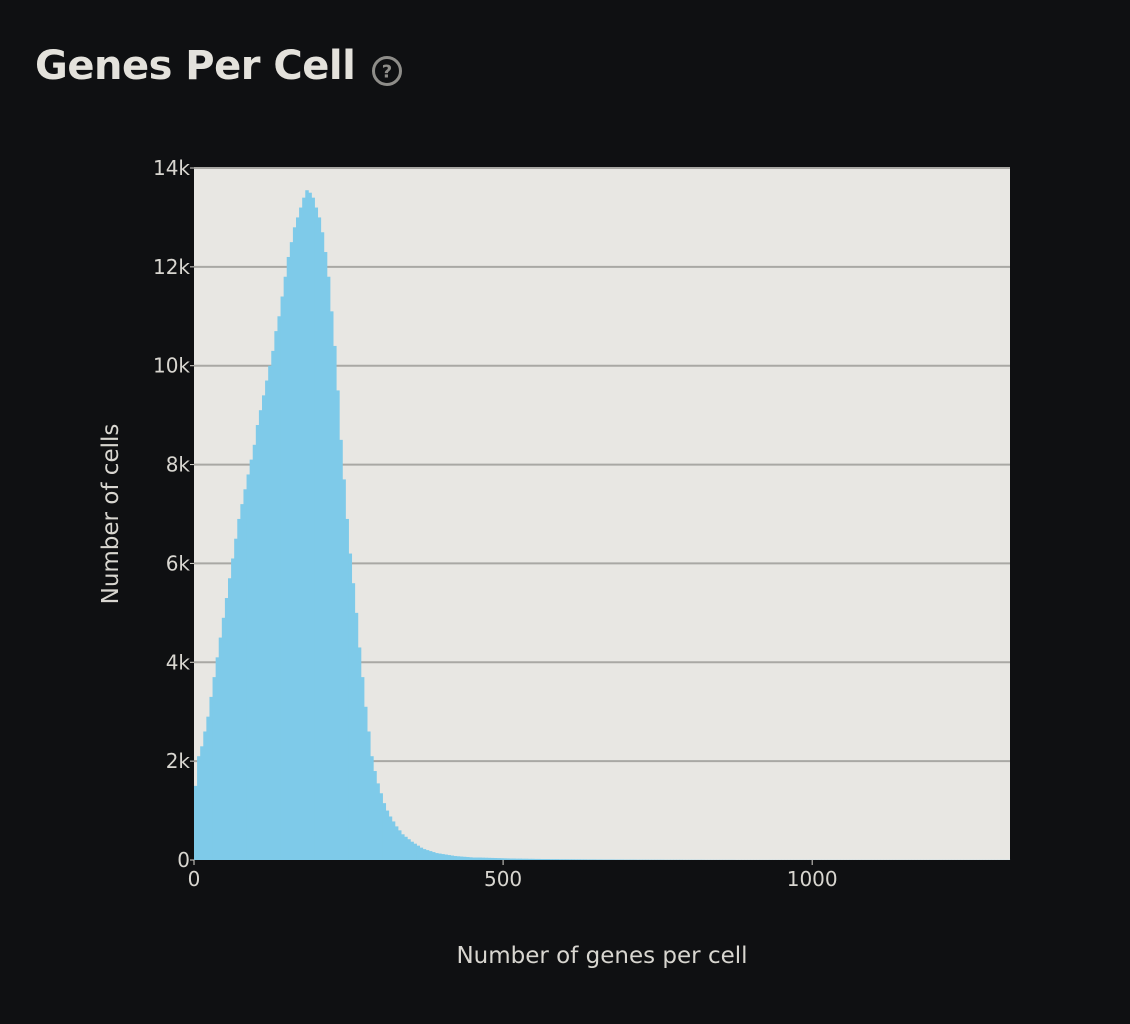  I want to click on chart-header: Genes Per Cell ?, so click(219, 66).